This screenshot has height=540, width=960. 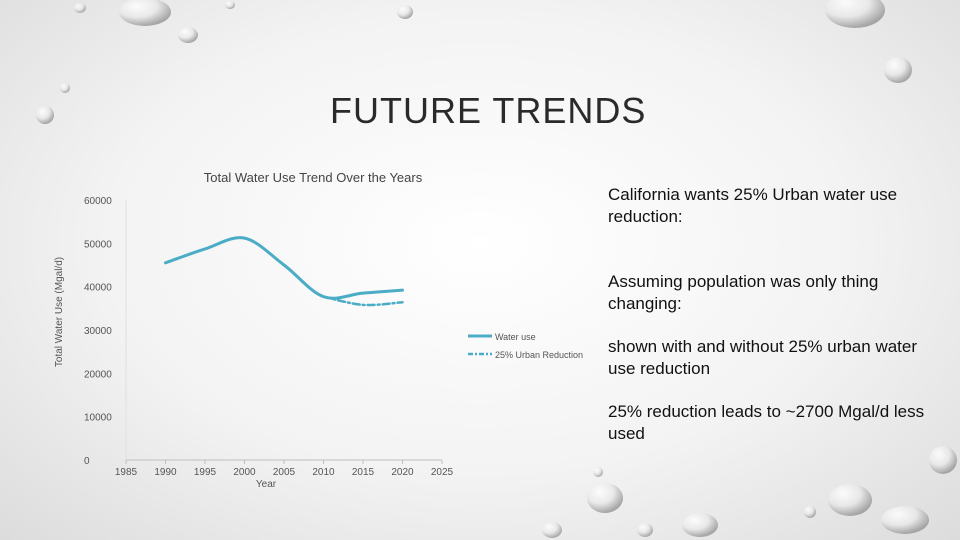 I want to click on series-line-water-use, so click(x=284, y=268).